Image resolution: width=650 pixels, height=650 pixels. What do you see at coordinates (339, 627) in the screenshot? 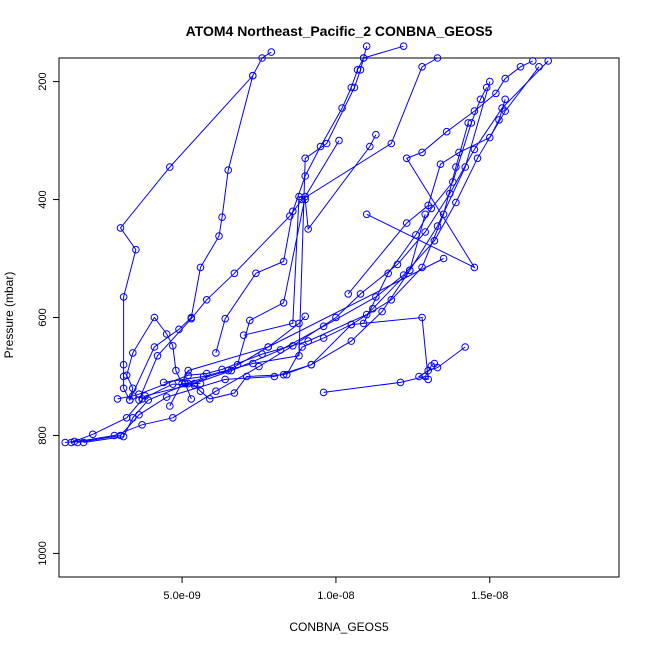
I see `x-axis-label: CONBNA_GEOS5` at bounding box center [339, 627].